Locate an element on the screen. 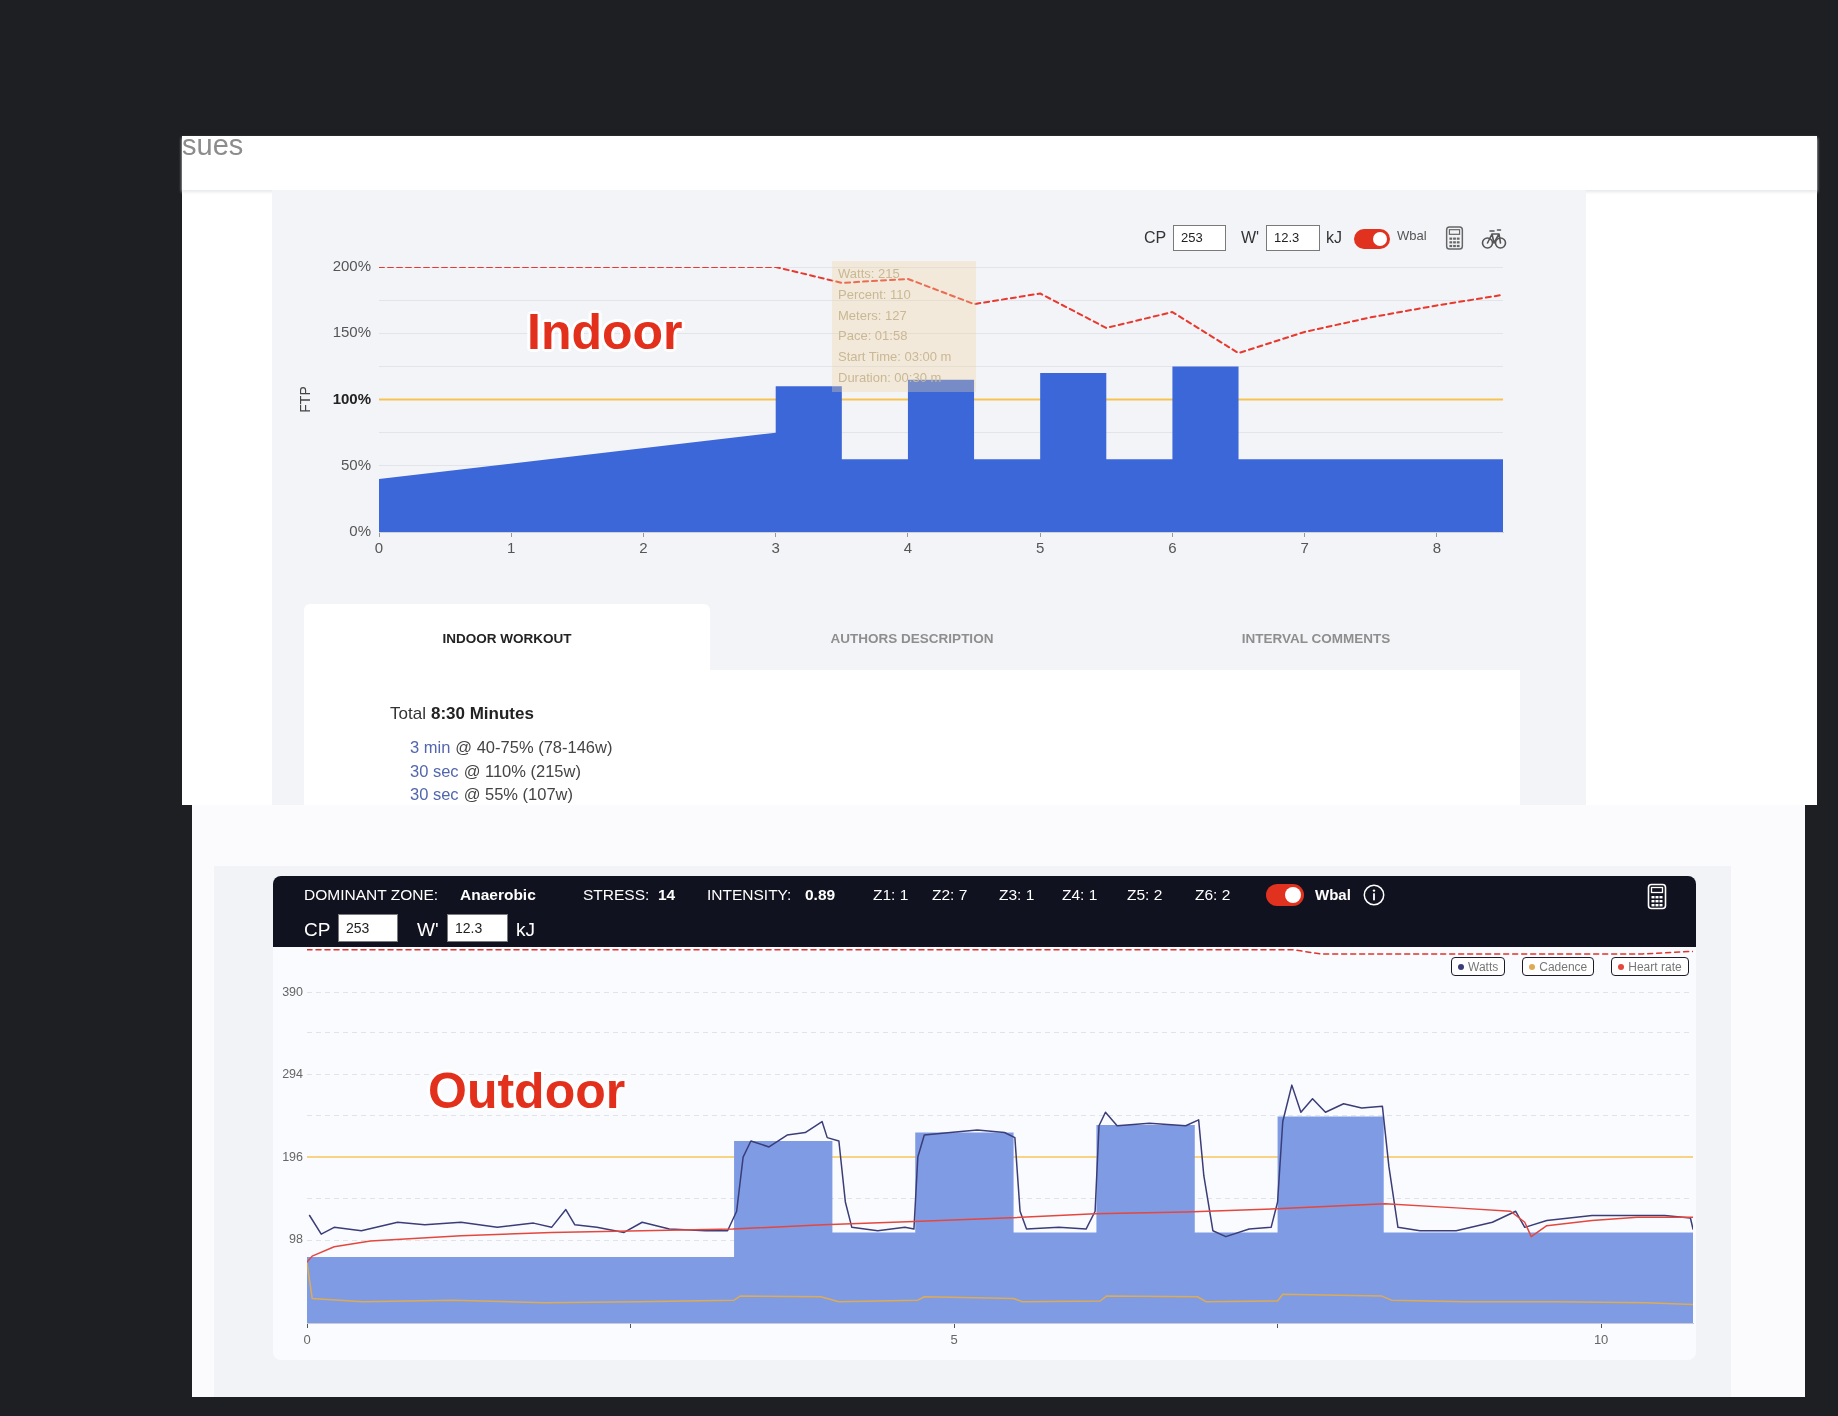  y-tick-label: 100% is located at coordinates (351, 398).